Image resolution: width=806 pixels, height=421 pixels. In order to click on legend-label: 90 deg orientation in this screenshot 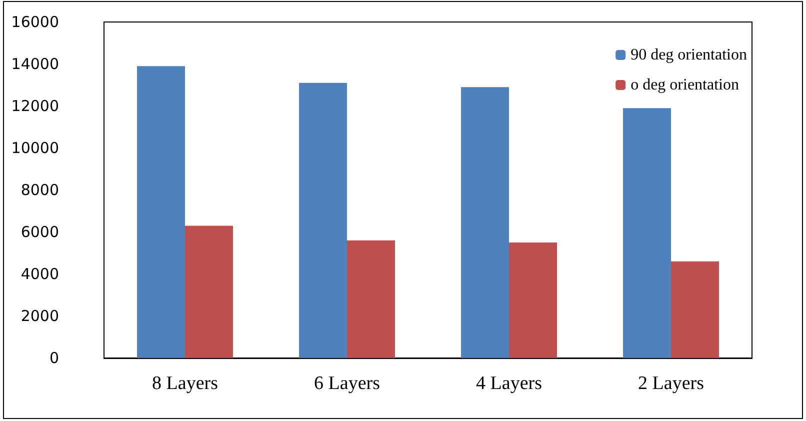, I will do `click(689, 55)`.